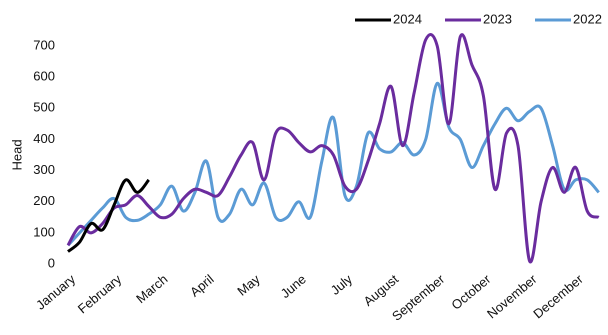 The height and width of the screenshot is (335, 608). Describe the element at coordinates (248, 285) in the screenshot. I see `x-tick-label: May` at that location.